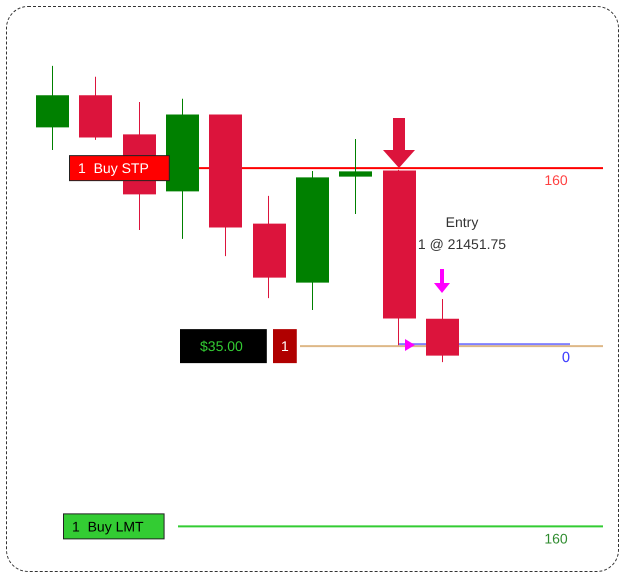 Image resolution: width=625 pixels, height=578 pixels. Describe the element at coordinates (285, 346) in the screenshot. I see `annotation: 1` at that location.